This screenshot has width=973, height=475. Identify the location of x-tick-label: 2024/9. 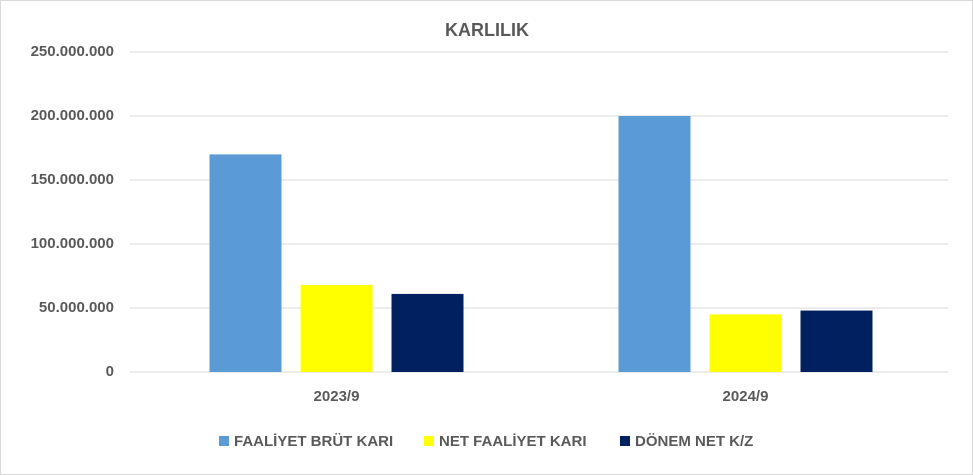
(746, 396).